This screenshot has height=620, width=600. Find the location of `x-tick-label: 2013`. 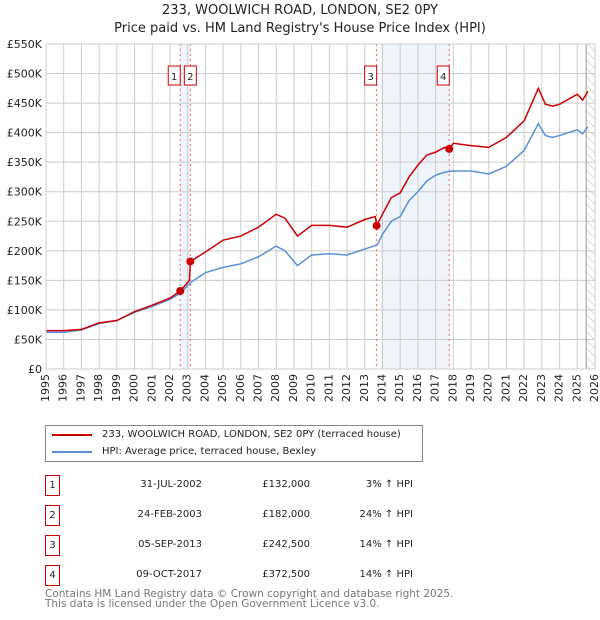

x-tick-label: 2013 is located at coordinates (364, 388).